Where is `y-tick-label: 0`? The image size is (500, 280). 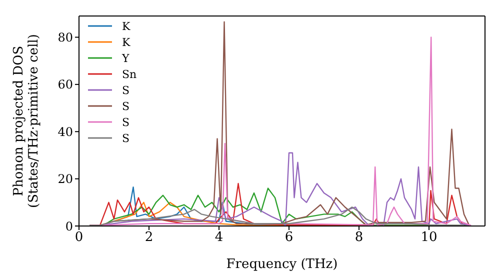 y-tick-label: 0 is located at coordinates (69, 226).